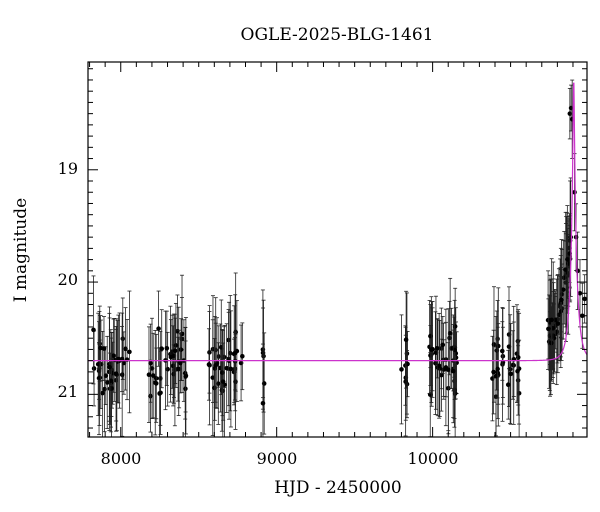  I want to click on chart-title: OGLE-2025-BLG-1461, so click(337, 35).